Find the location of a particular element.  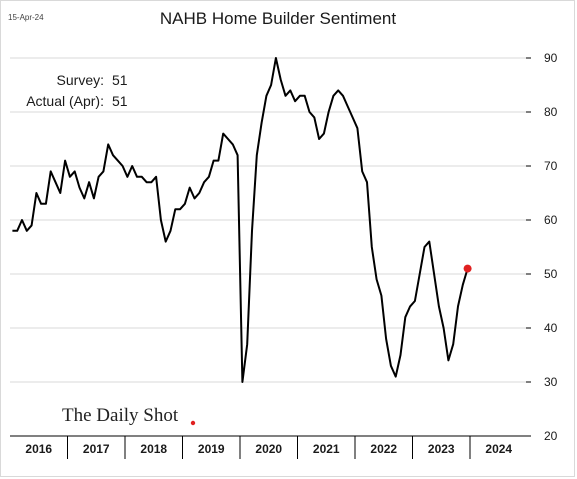

x-axis: 2016 2017 2018 2019 2020 2021 2022 2023 2024 is located at coordinates (268, 447).